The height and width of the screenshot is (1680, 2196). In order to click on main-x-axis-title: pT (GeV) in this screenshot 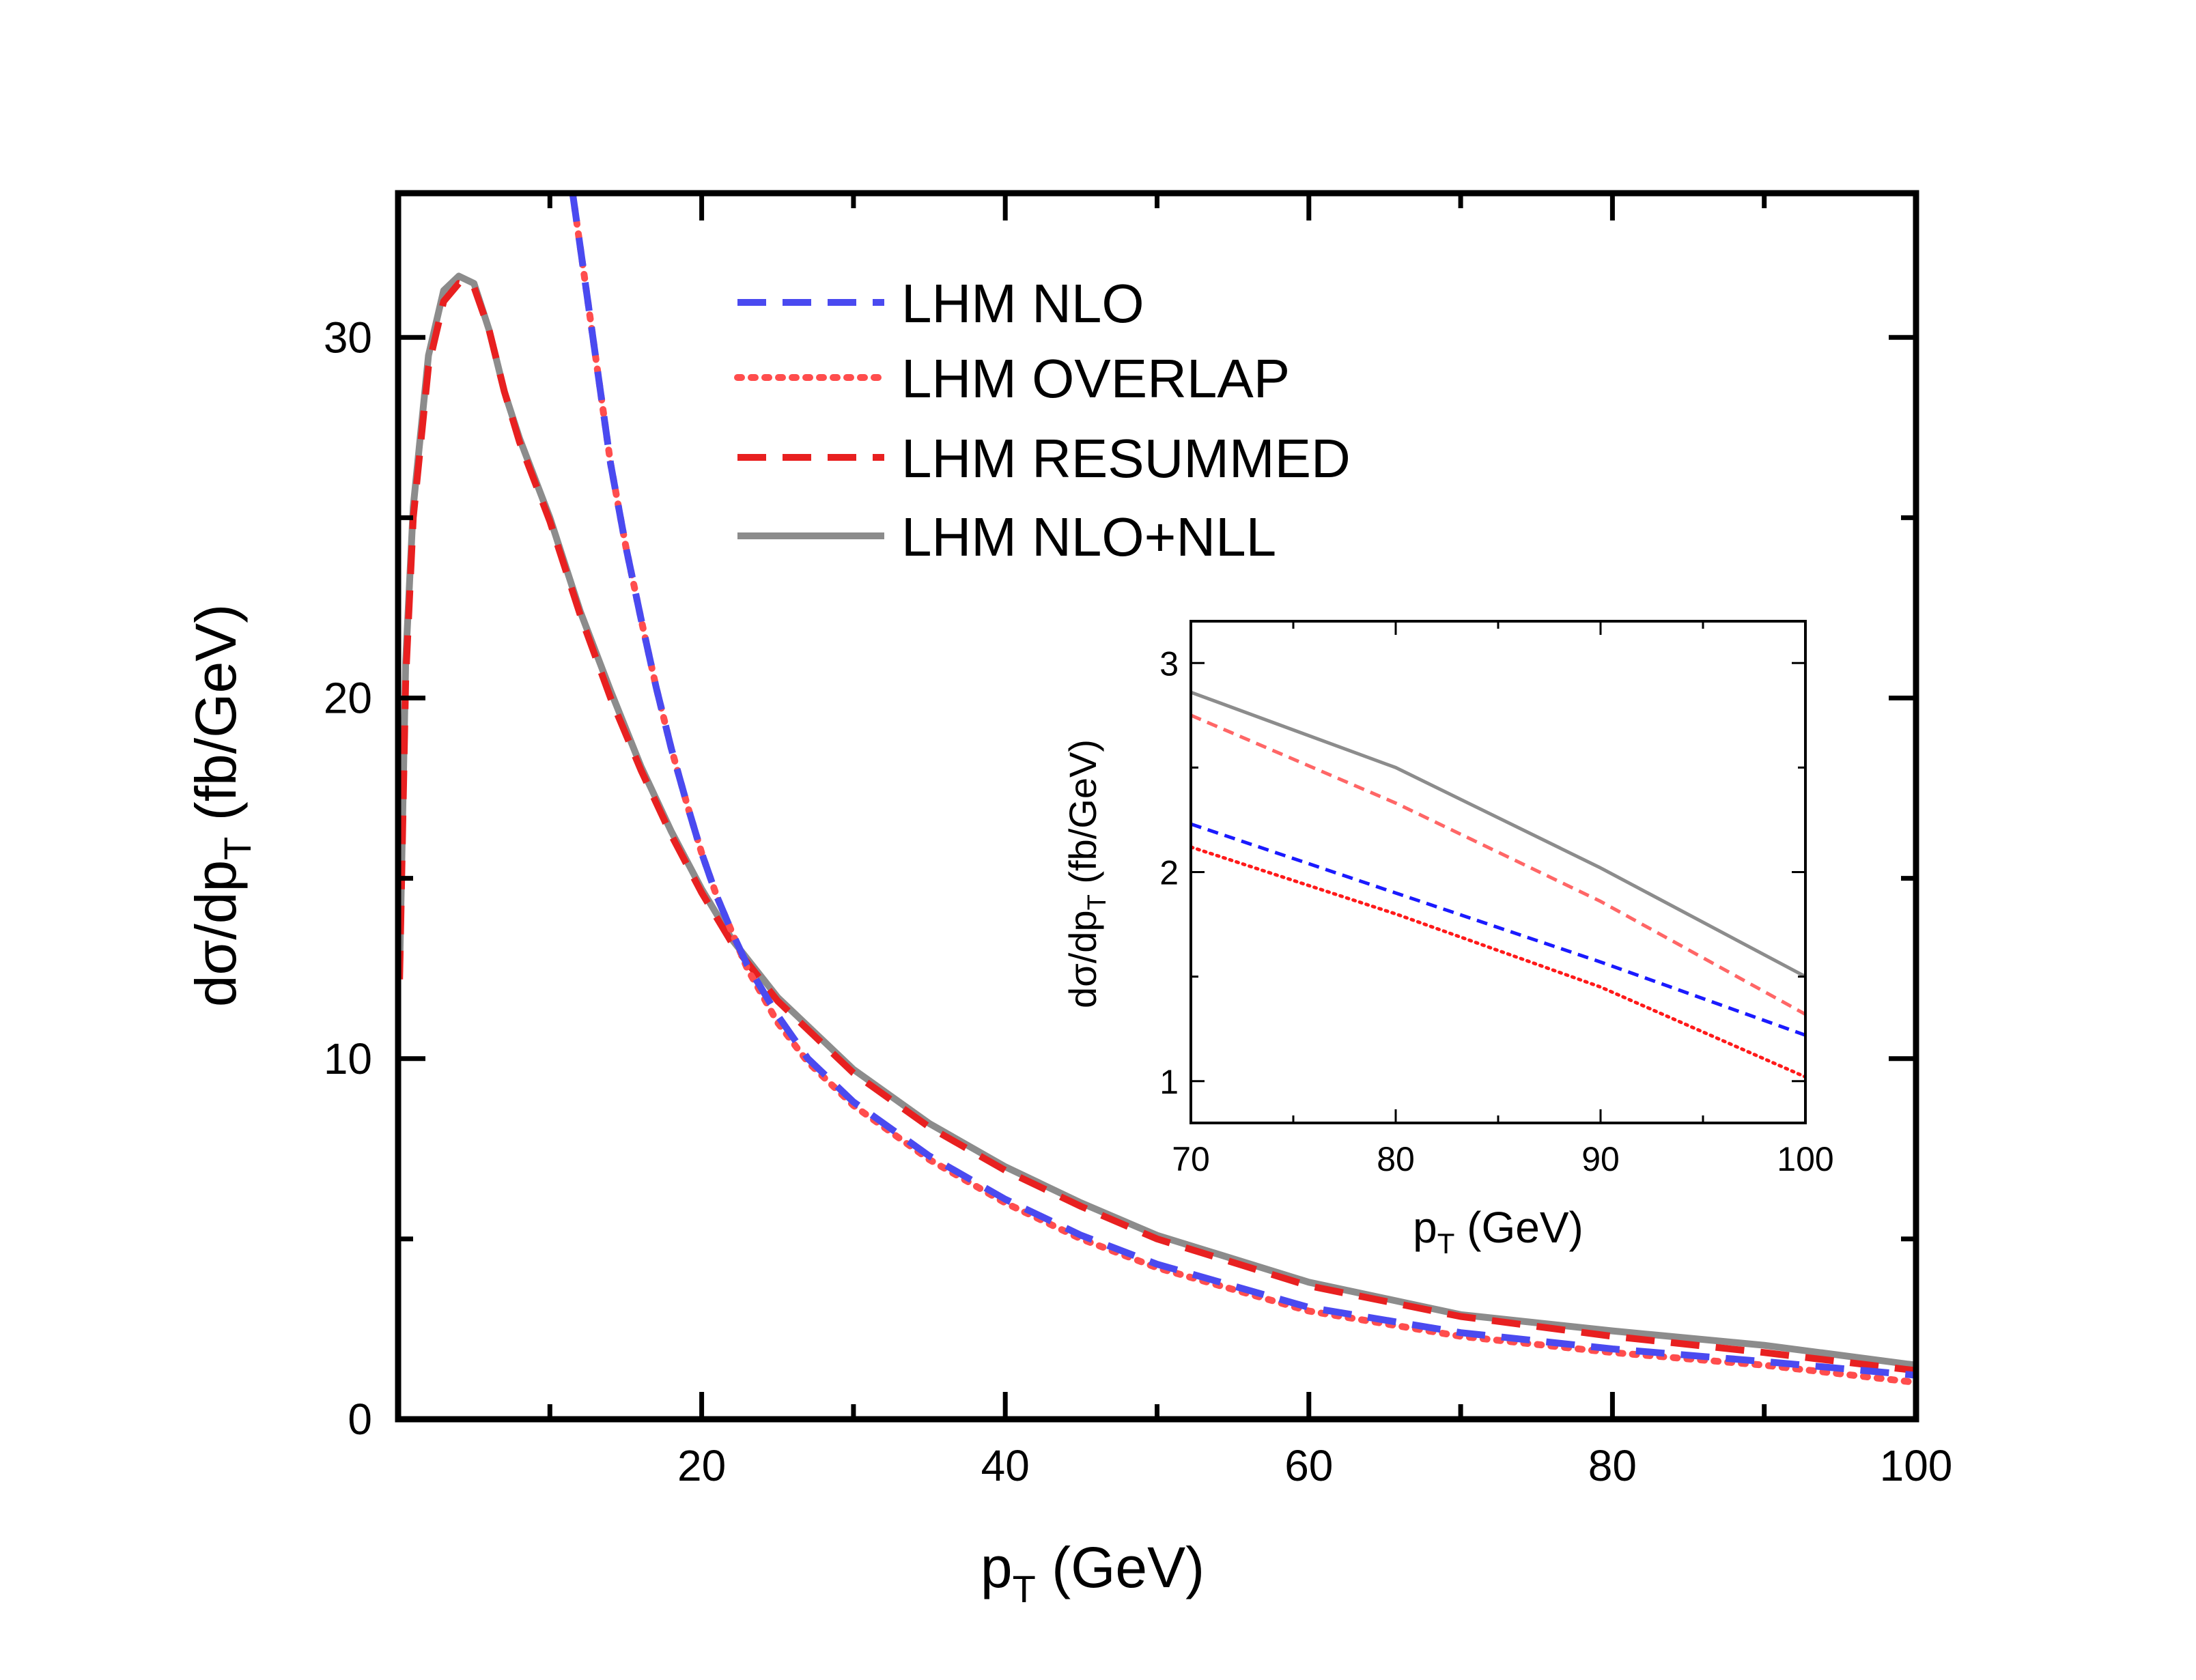, I will do `click(1093, 1572)`.